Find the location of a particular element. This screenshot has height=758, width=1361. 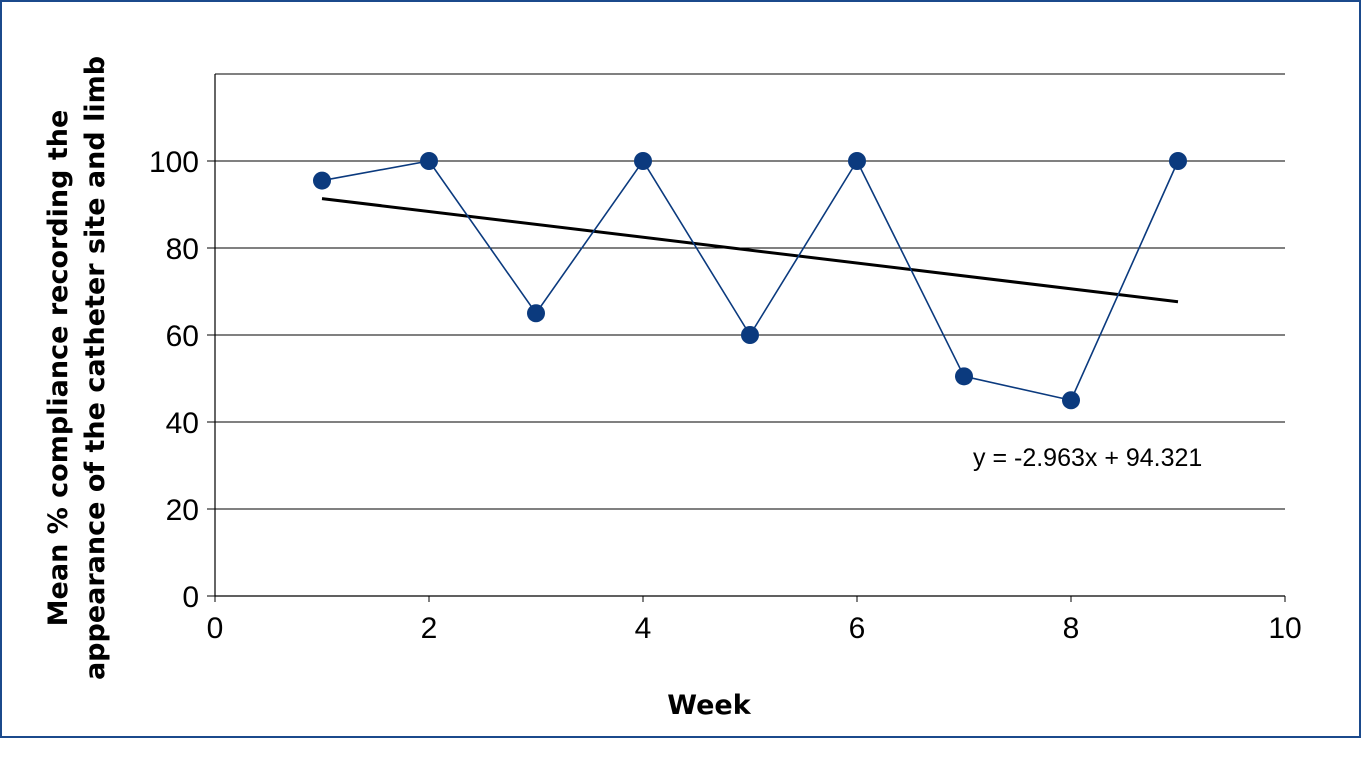

x-tick-label: 0 is located at coordinates (215, 628).